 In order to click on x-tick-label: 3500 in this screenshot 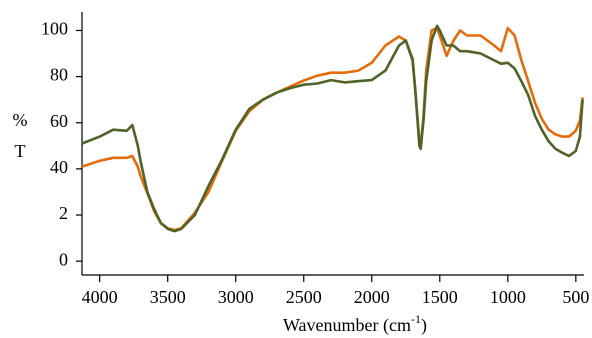, I will do `click(168, 297)`.